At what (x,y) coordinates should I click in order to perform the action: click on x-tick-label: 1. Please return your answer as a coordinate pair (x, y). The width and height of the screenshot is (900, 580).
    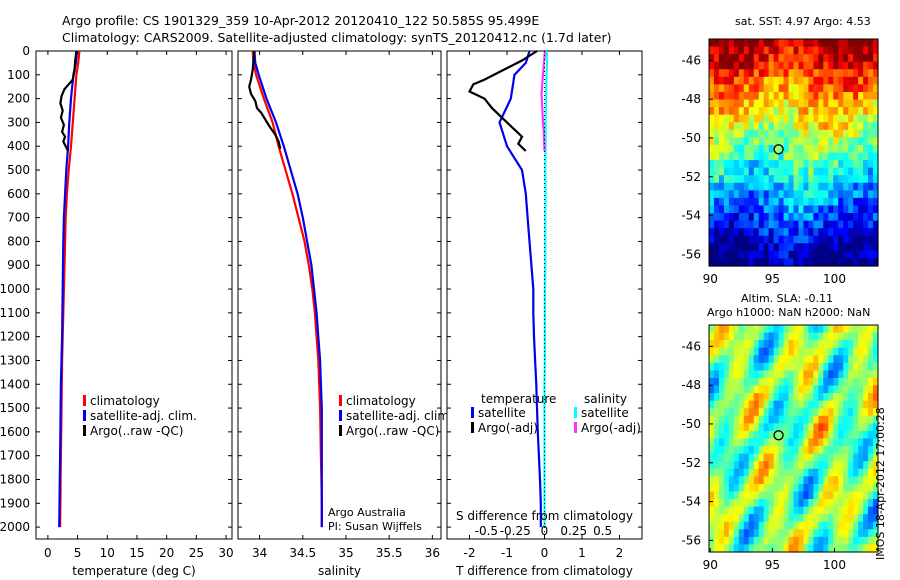
    Looking at the image, I should click on (582, 553).